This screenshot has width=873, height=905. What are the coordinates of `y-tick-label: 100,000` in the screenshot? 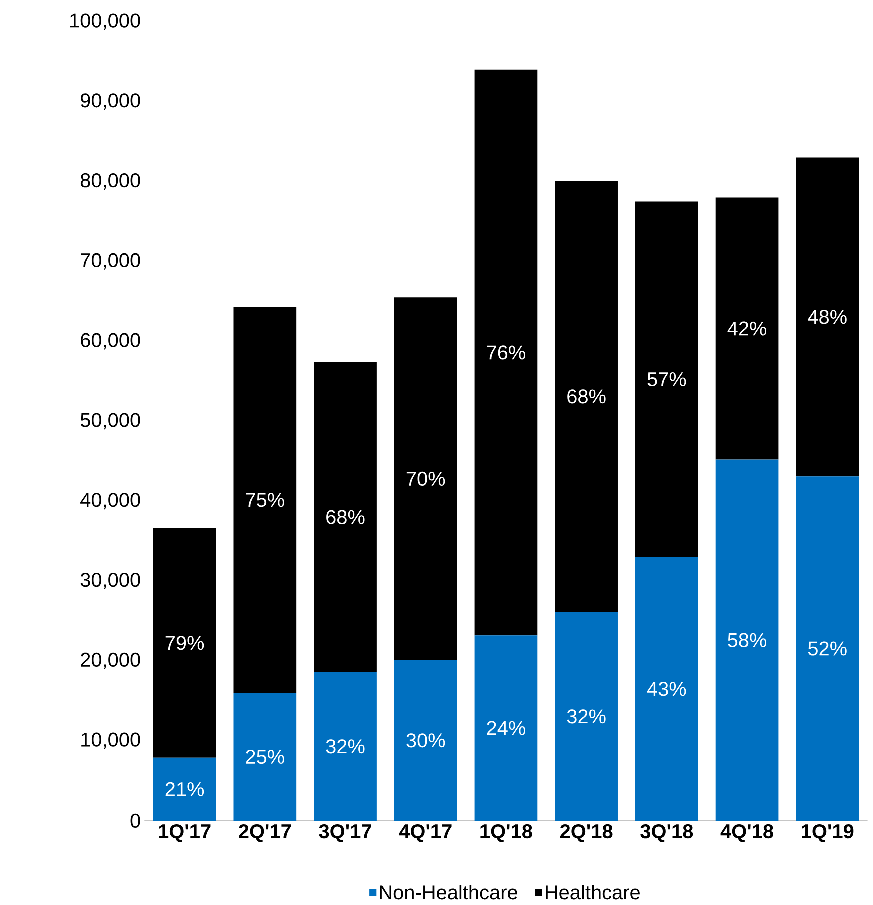 It's located at (105, 22).